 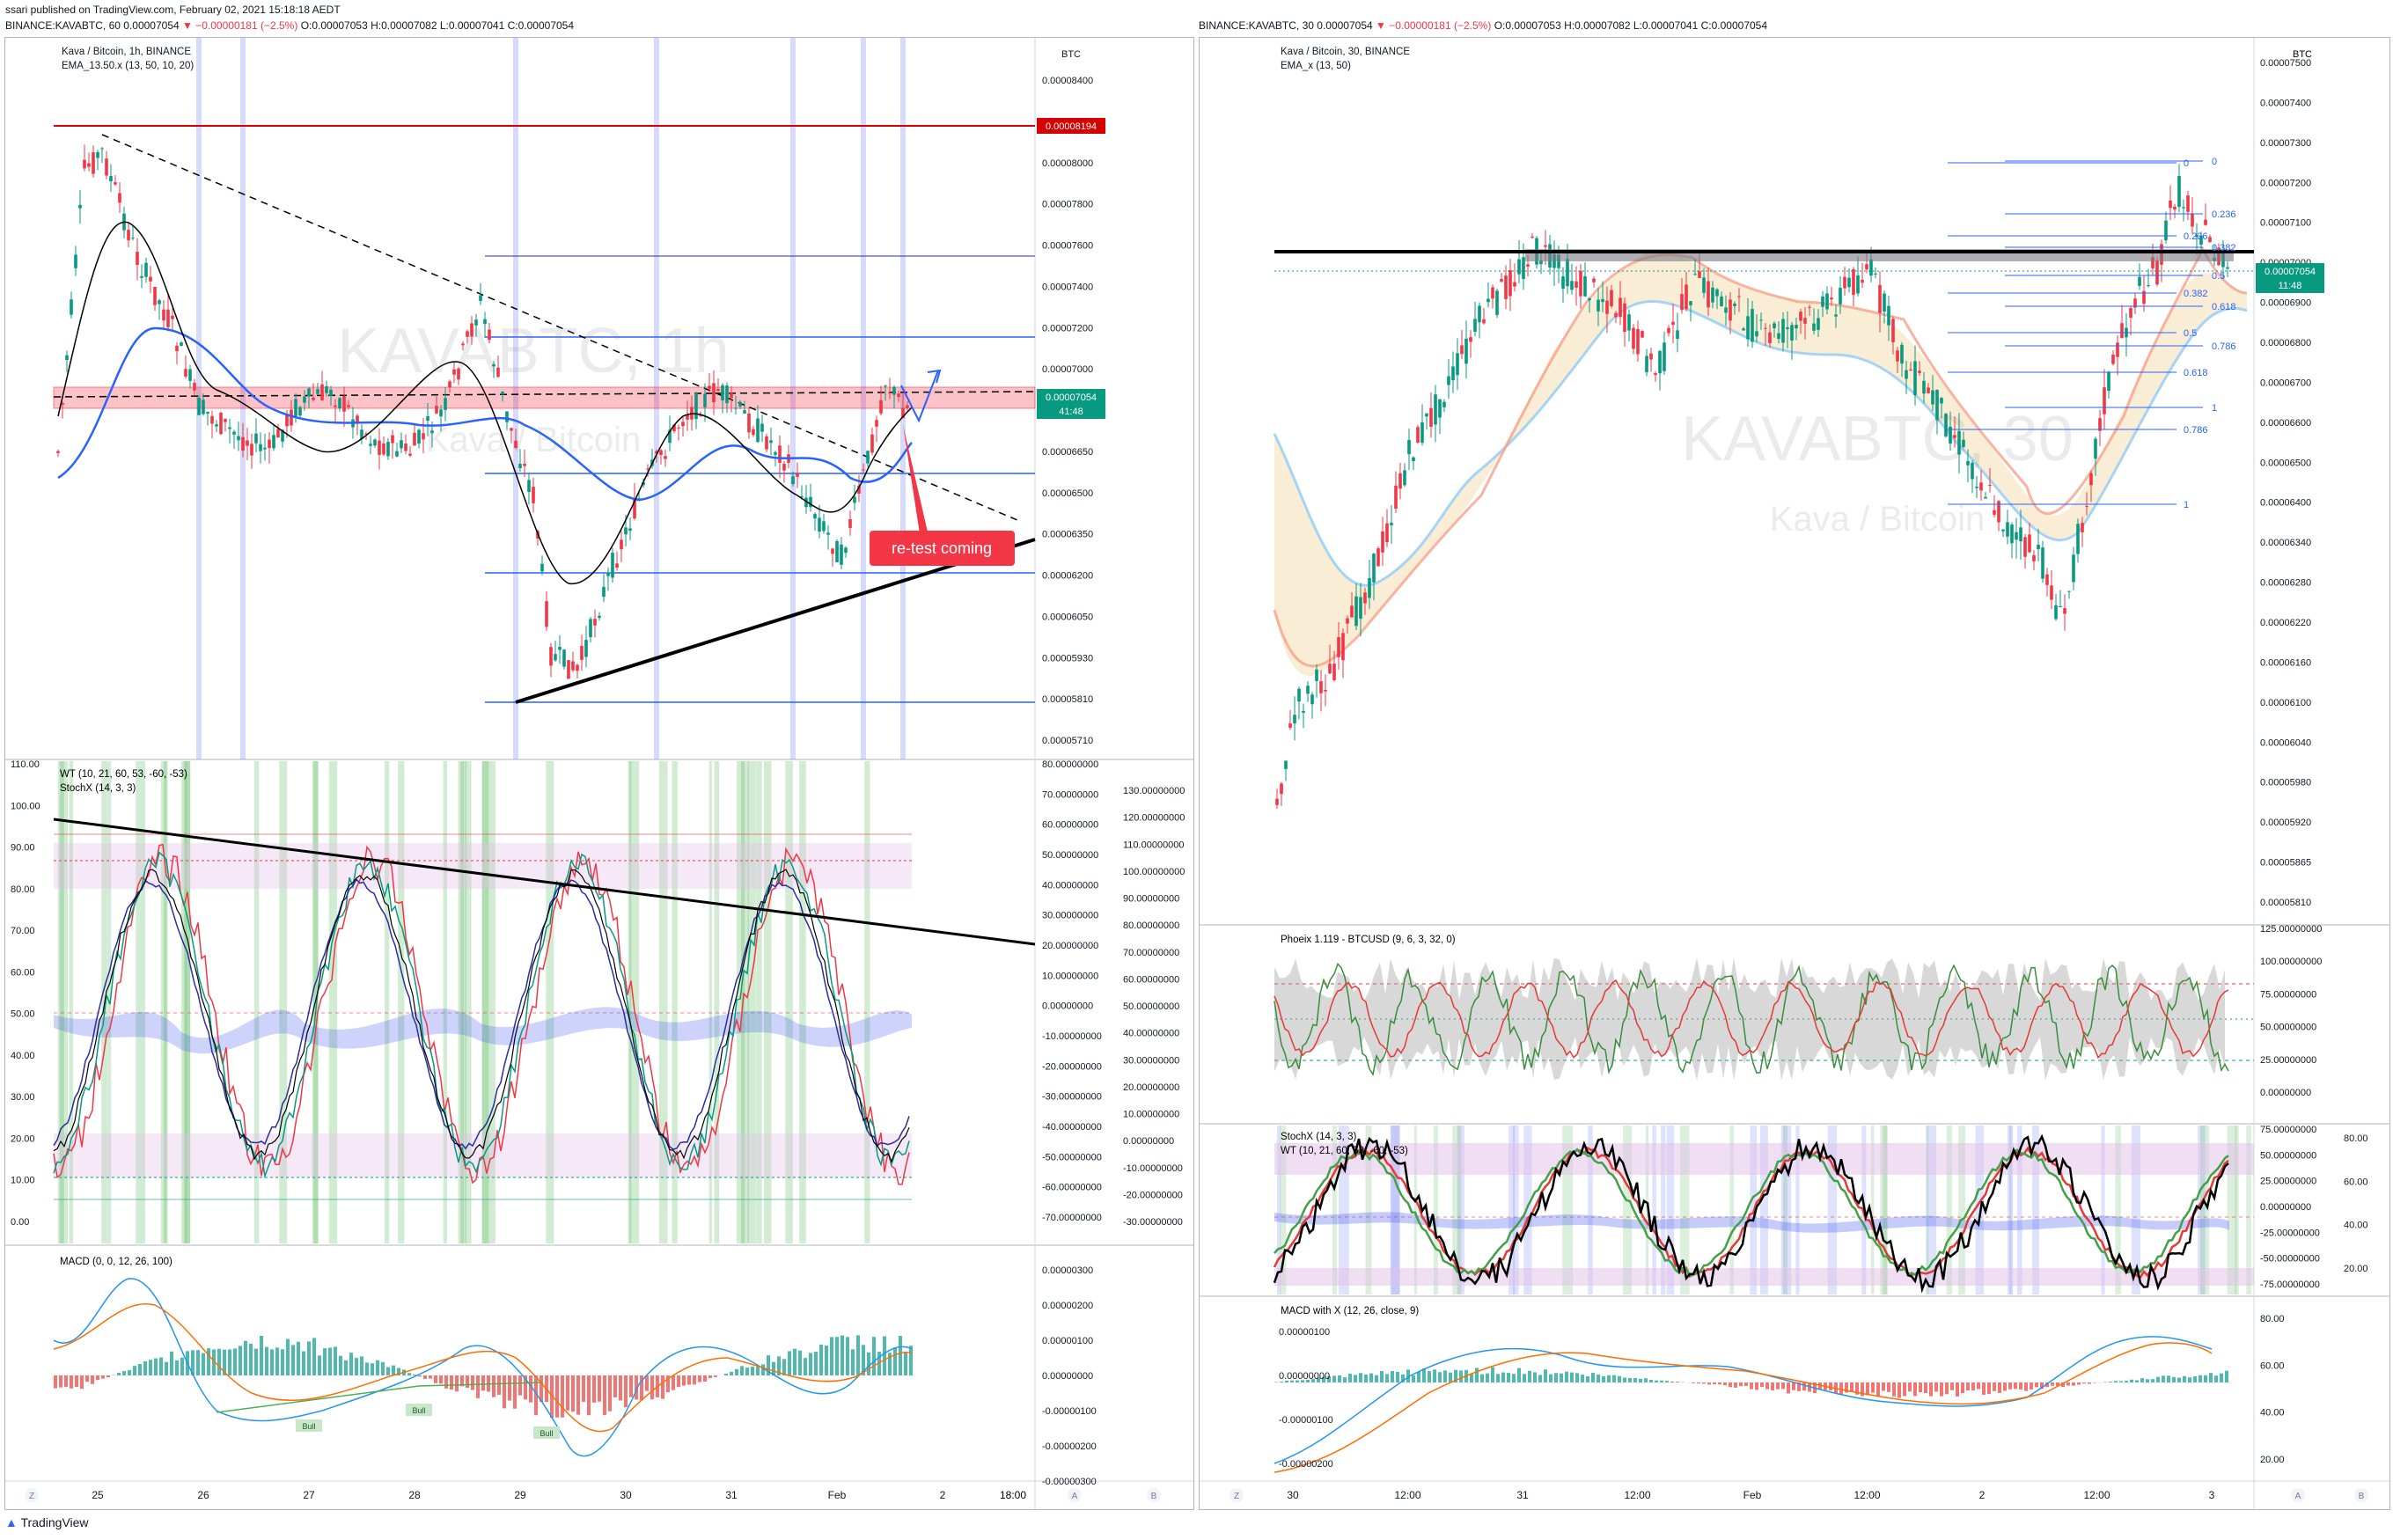 I want to click on left-price-tick: 0.00005710, so click(x=1067, y=741).